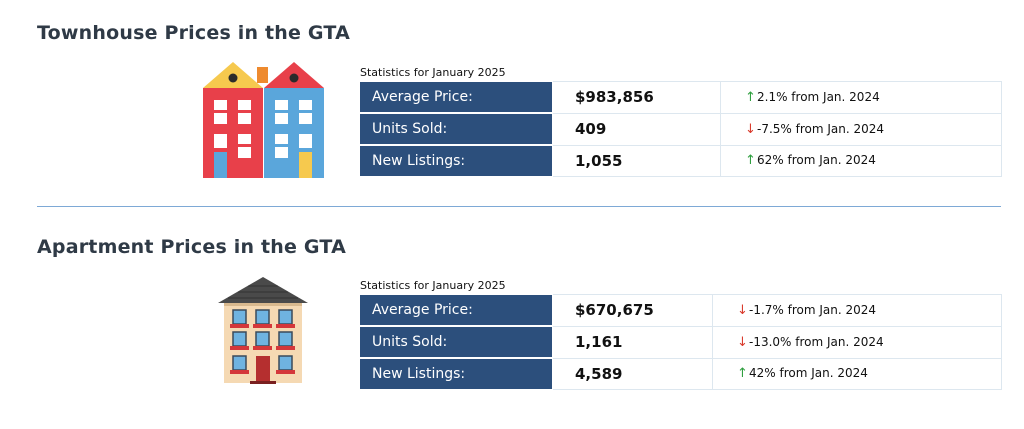 Image resolution: width=1024 pixels, height=429 pixels. I want to click on section-divider, so click(519, 206).